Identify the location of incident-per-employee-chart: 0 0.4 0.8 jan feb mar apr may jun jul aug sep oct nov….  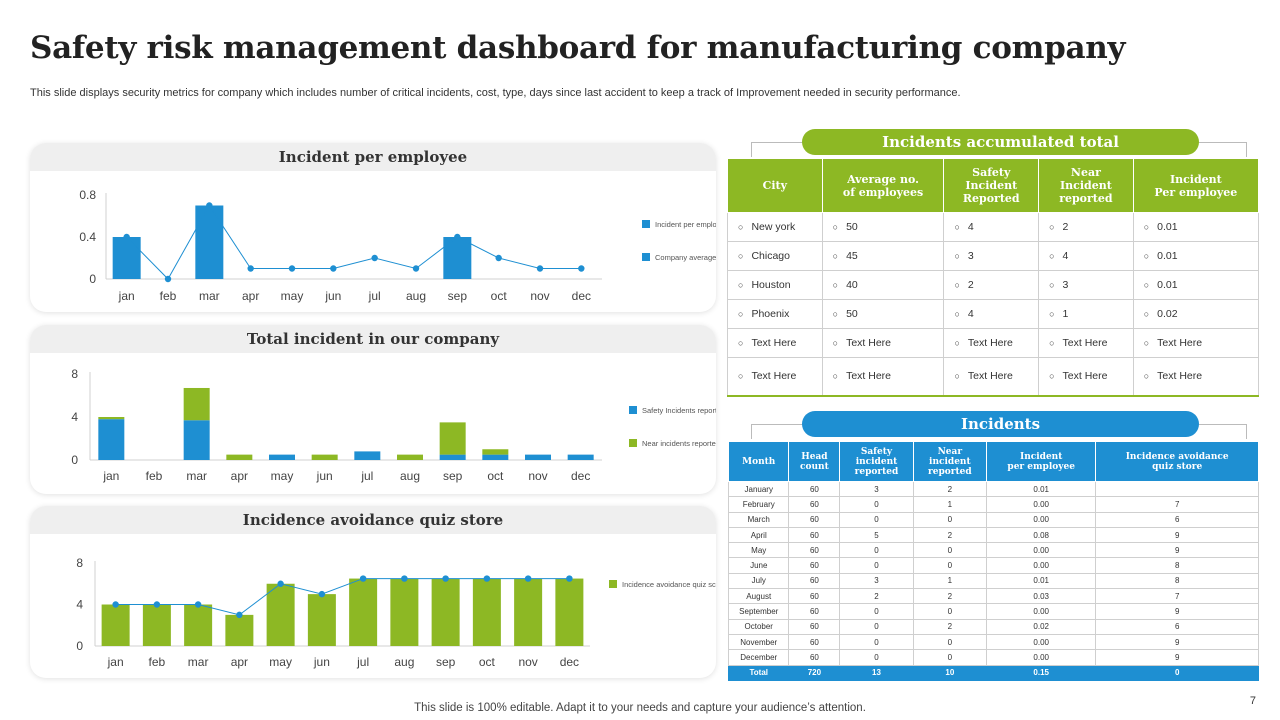
(397, 245).